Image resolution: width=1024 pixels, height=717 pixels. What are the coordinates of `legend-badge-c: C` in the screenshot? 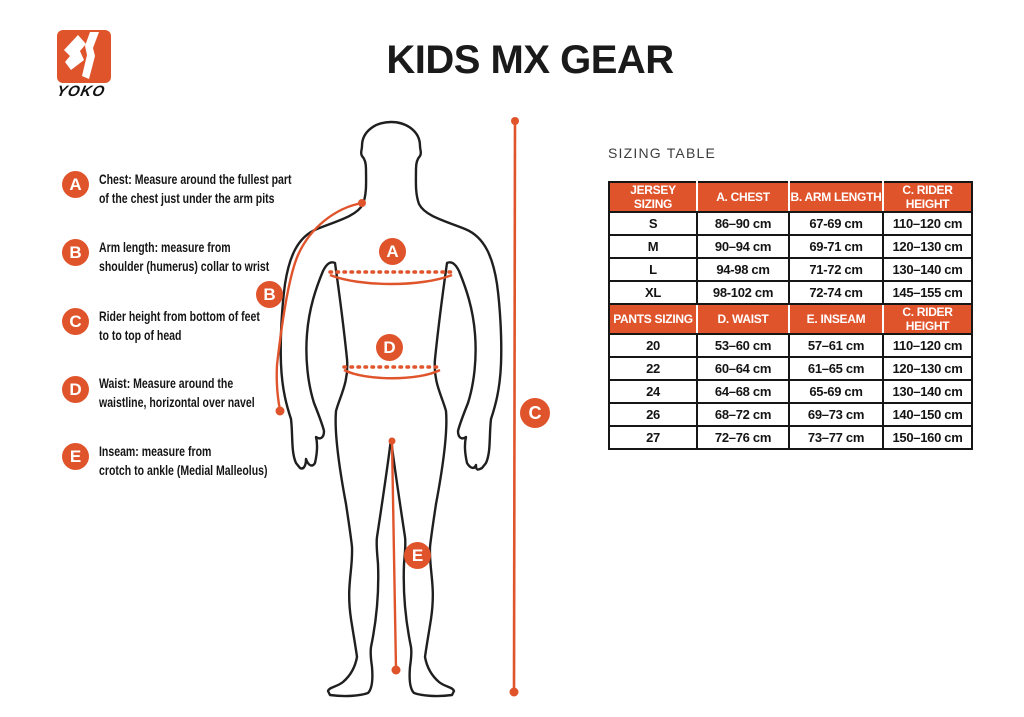 It's located at (75, 321).